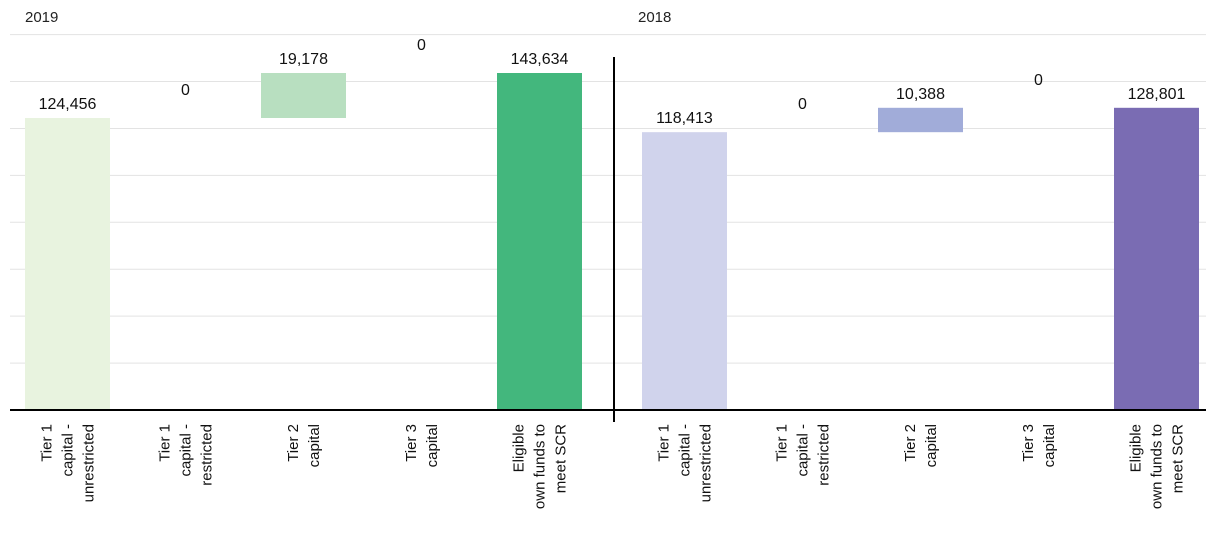  Describe the element at coordinates (655, 17) in the screenshot. I see `chart-2018-title: 2018` at that location.